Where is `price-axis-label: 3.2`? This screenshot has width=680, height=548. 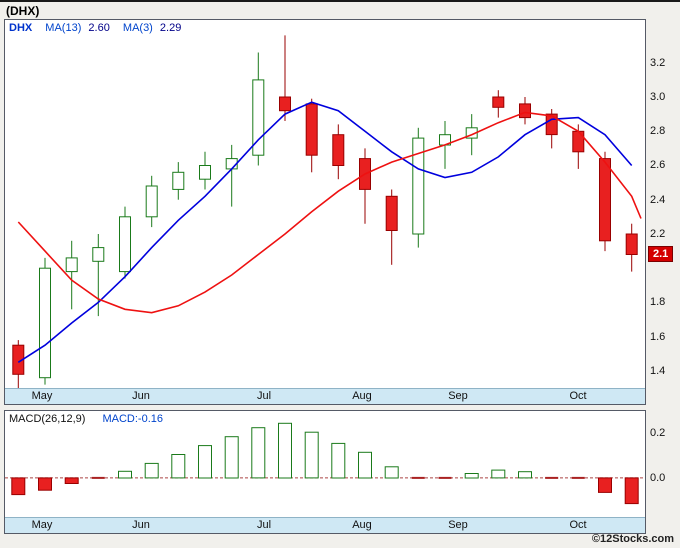
price-axis-label: 3.2 is located at coordinates (658, 63).